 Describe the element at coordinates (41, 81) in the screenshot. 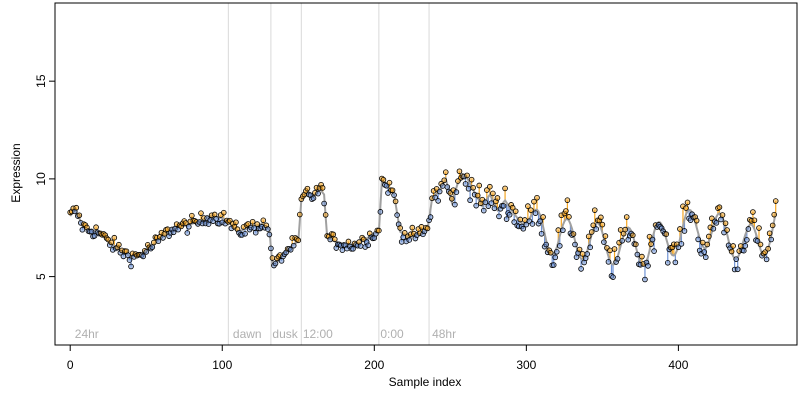

I see `y-tick-label: 15` at that location.